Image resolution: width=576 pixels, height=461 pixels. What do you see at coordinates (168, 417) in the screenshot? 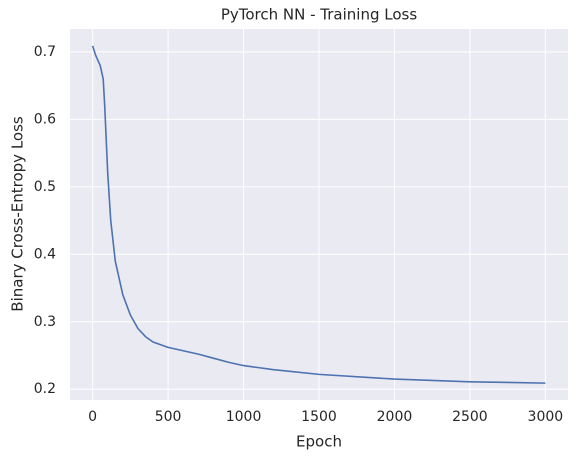
I see `x-tick-label: 500` at bounding box center [168, 417].